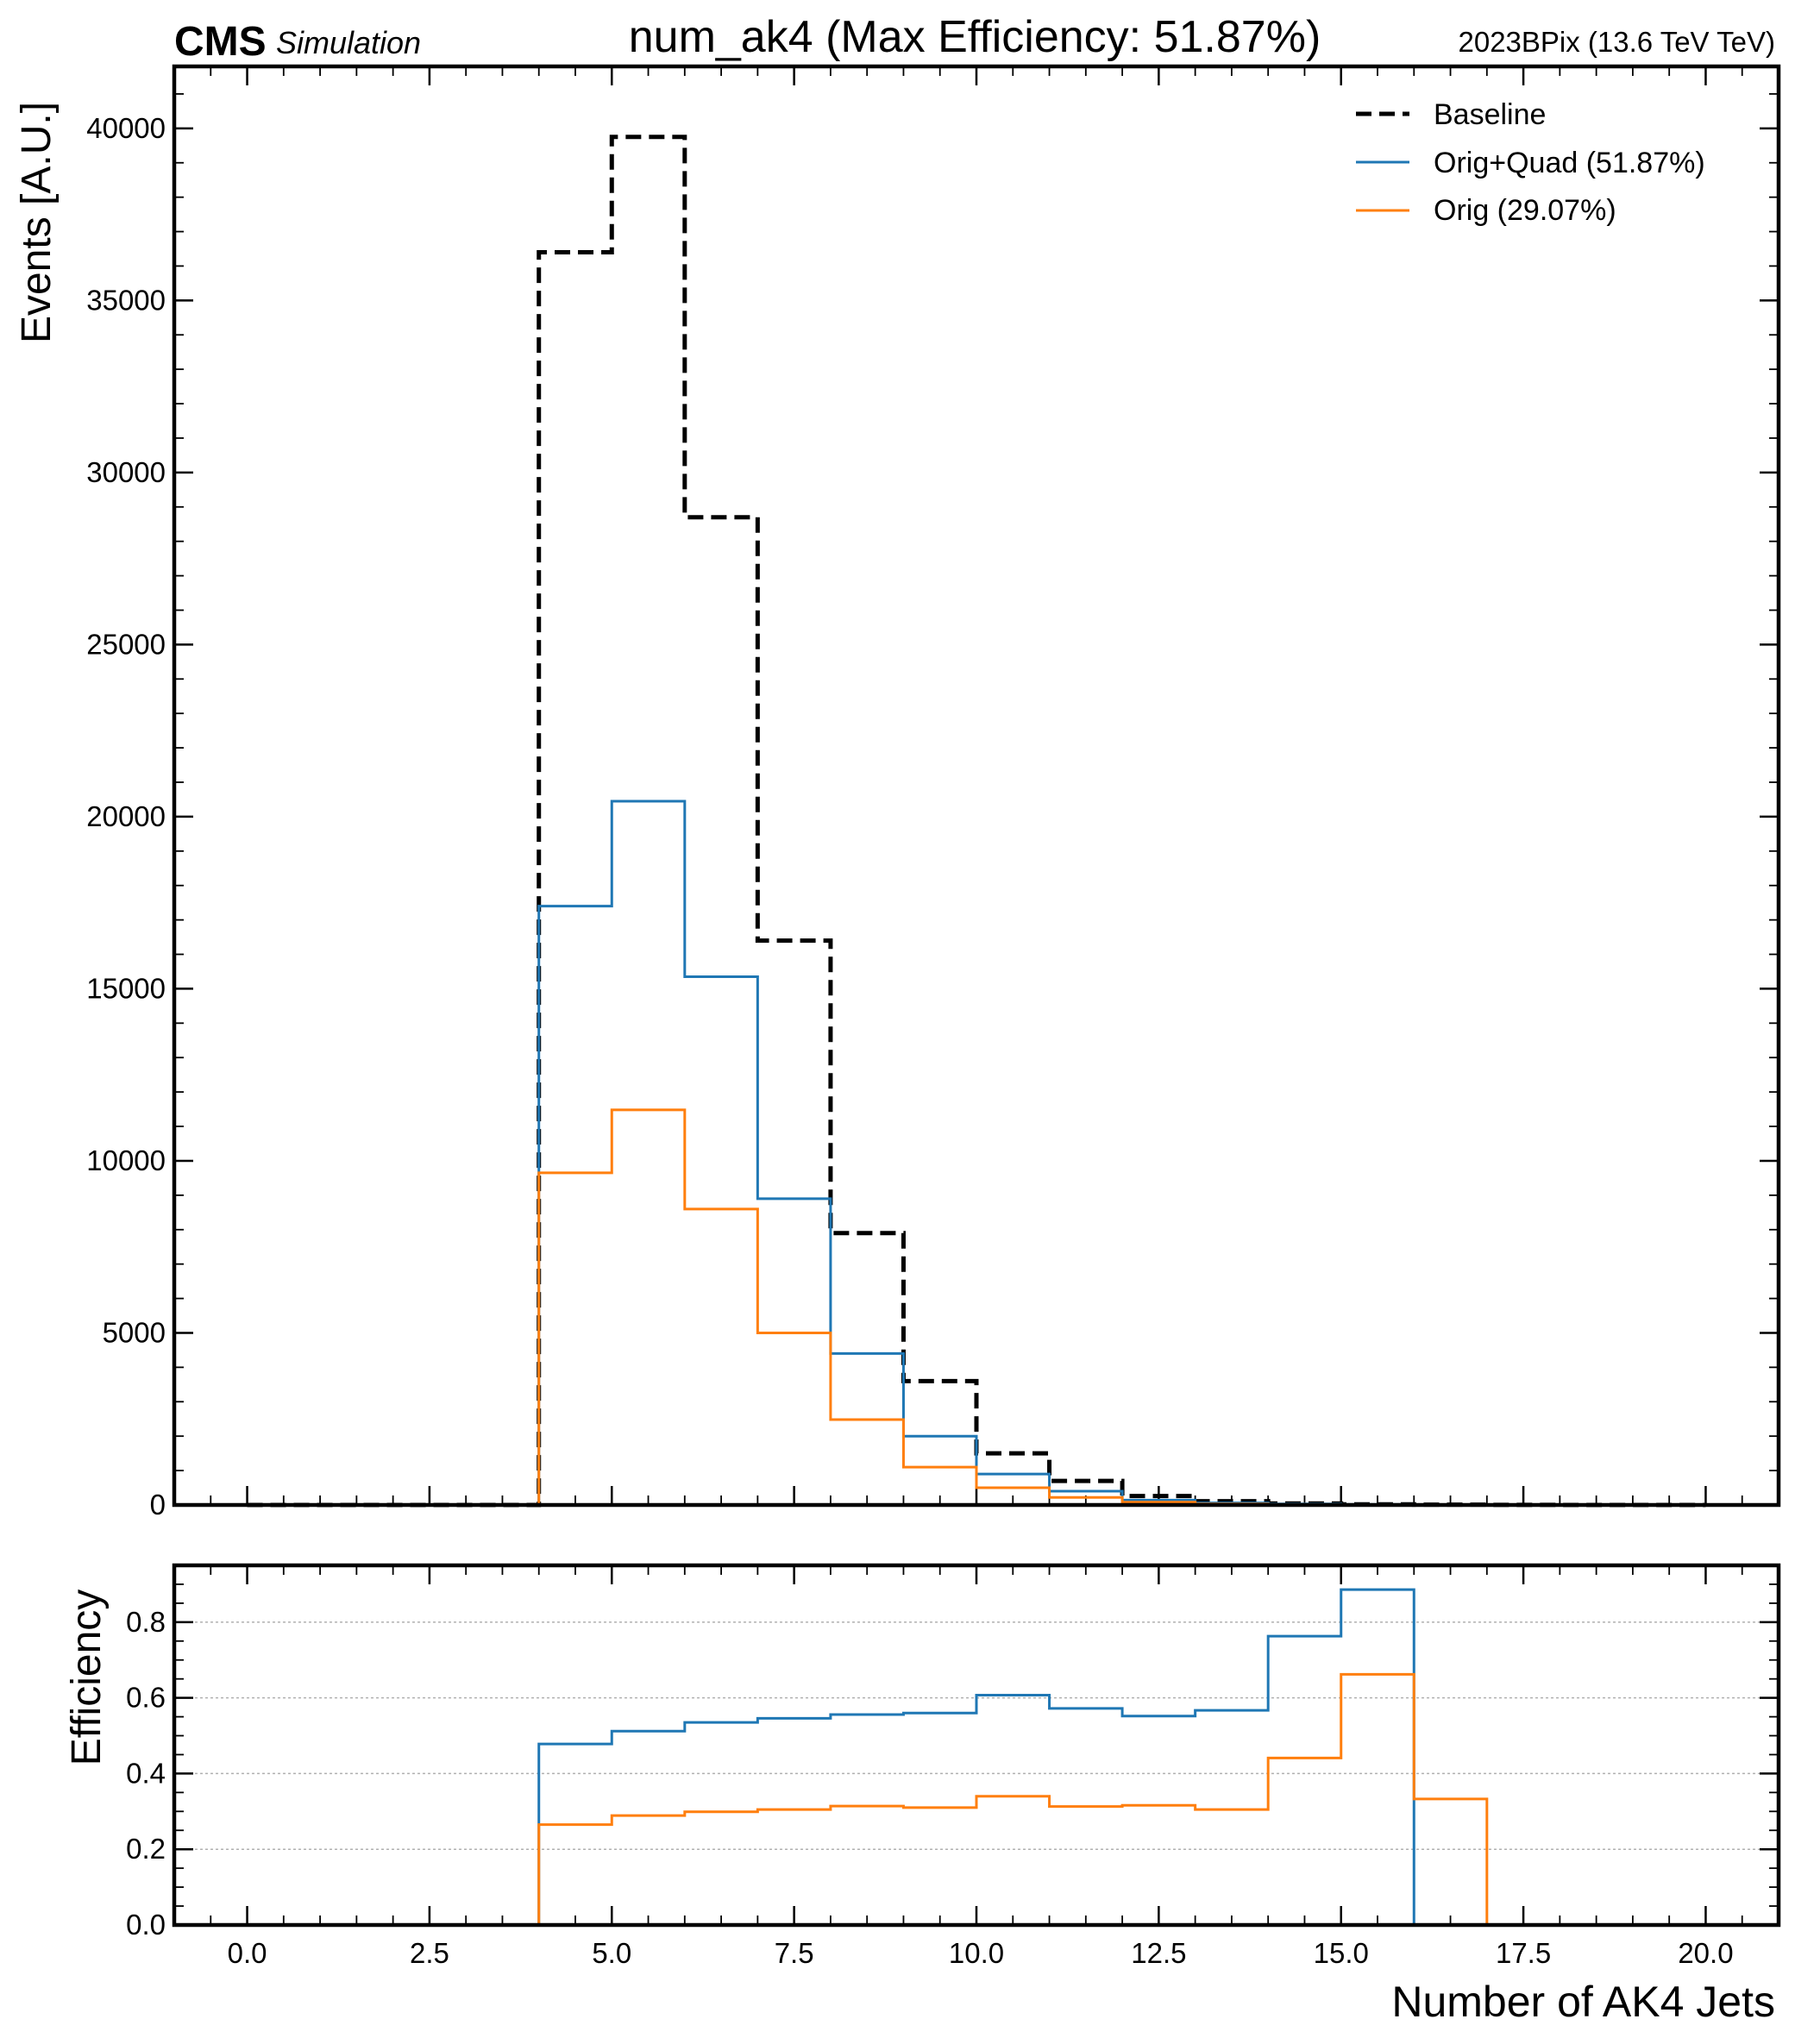  Describe the element at coordinates (247, 1953) in the screenshot. I see `x-tick-label: 0.0` at that location.